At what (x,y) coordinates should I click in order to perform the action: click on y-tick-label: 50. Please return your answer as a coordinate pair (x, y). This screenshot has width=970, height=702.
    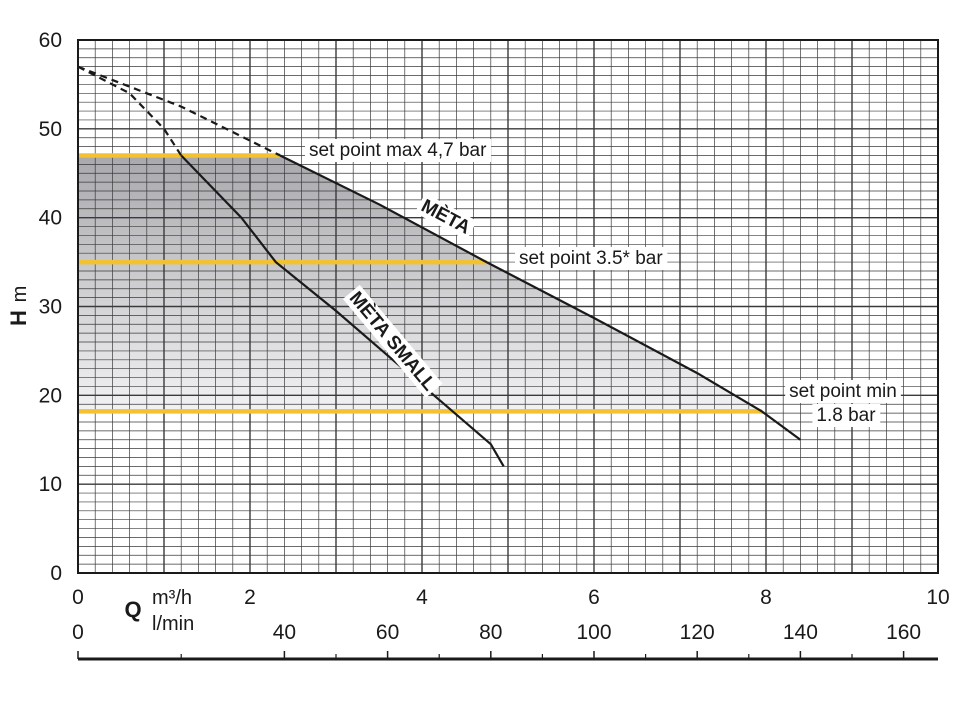
    Looking at the image, I should click on (50, 129).